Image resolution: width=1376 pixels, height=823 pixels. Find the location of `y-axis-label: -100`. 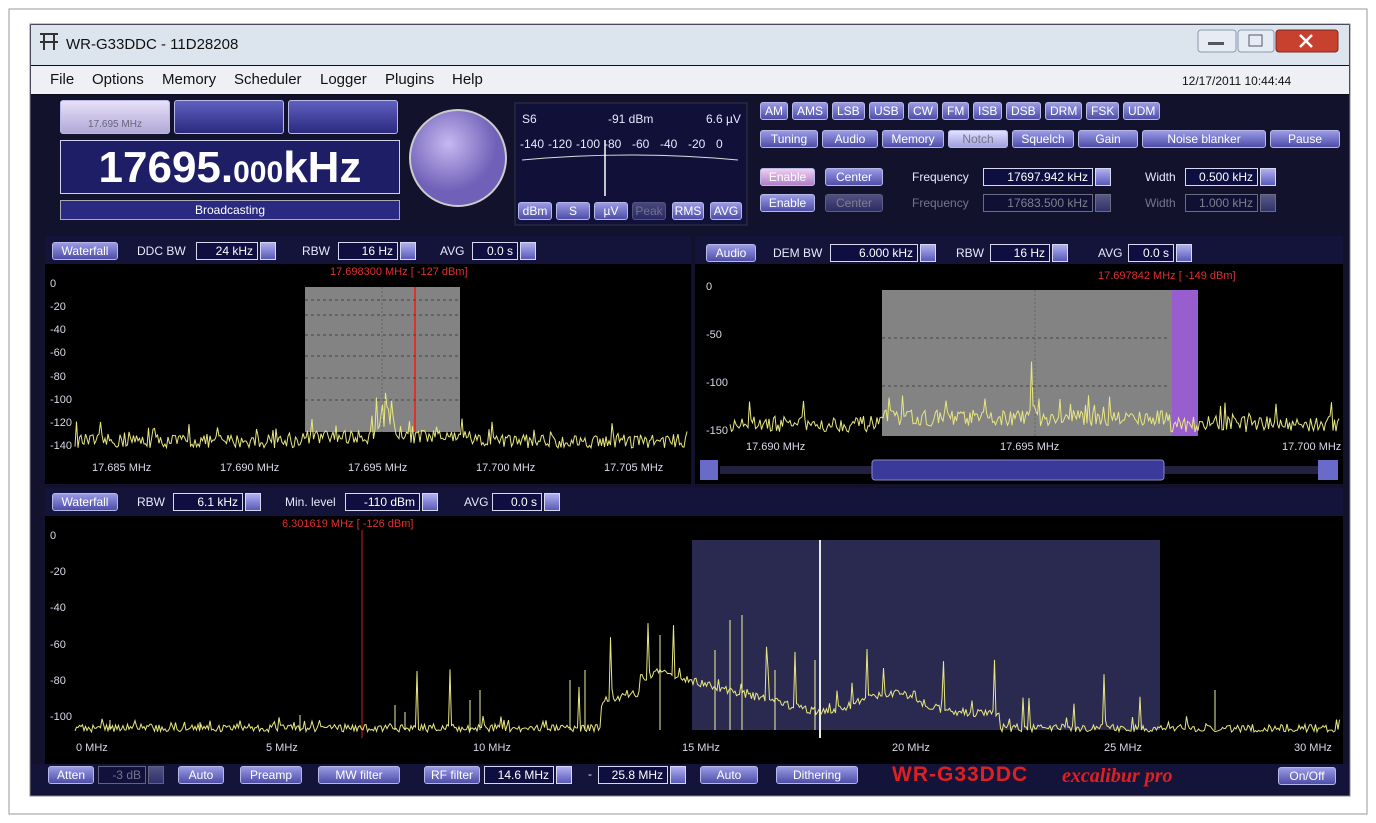

y-axis-label: -100 is located at coordinates (61, 717).